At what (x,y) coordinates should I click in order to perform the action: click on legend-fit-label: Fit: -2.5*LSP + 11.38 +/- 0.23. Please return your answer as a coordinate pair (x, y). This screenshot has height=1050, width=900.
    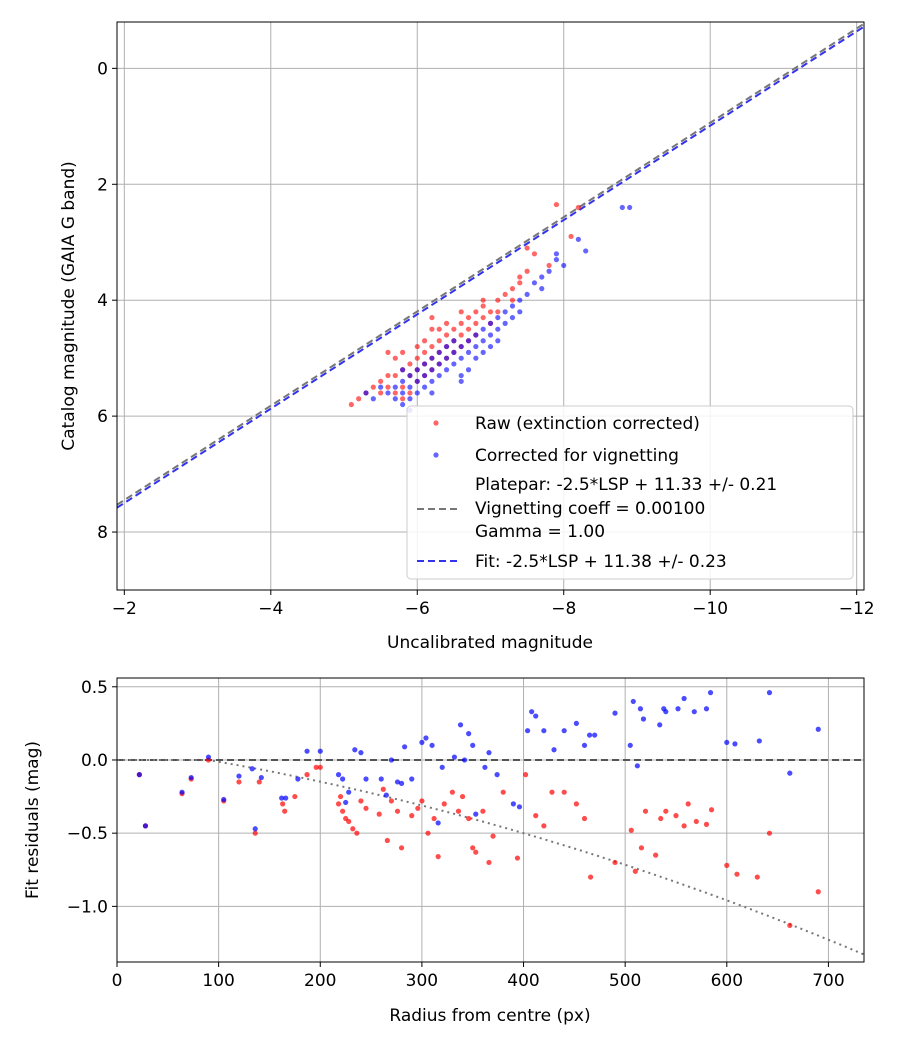
    Looking at the image, I should click on (601, 562).